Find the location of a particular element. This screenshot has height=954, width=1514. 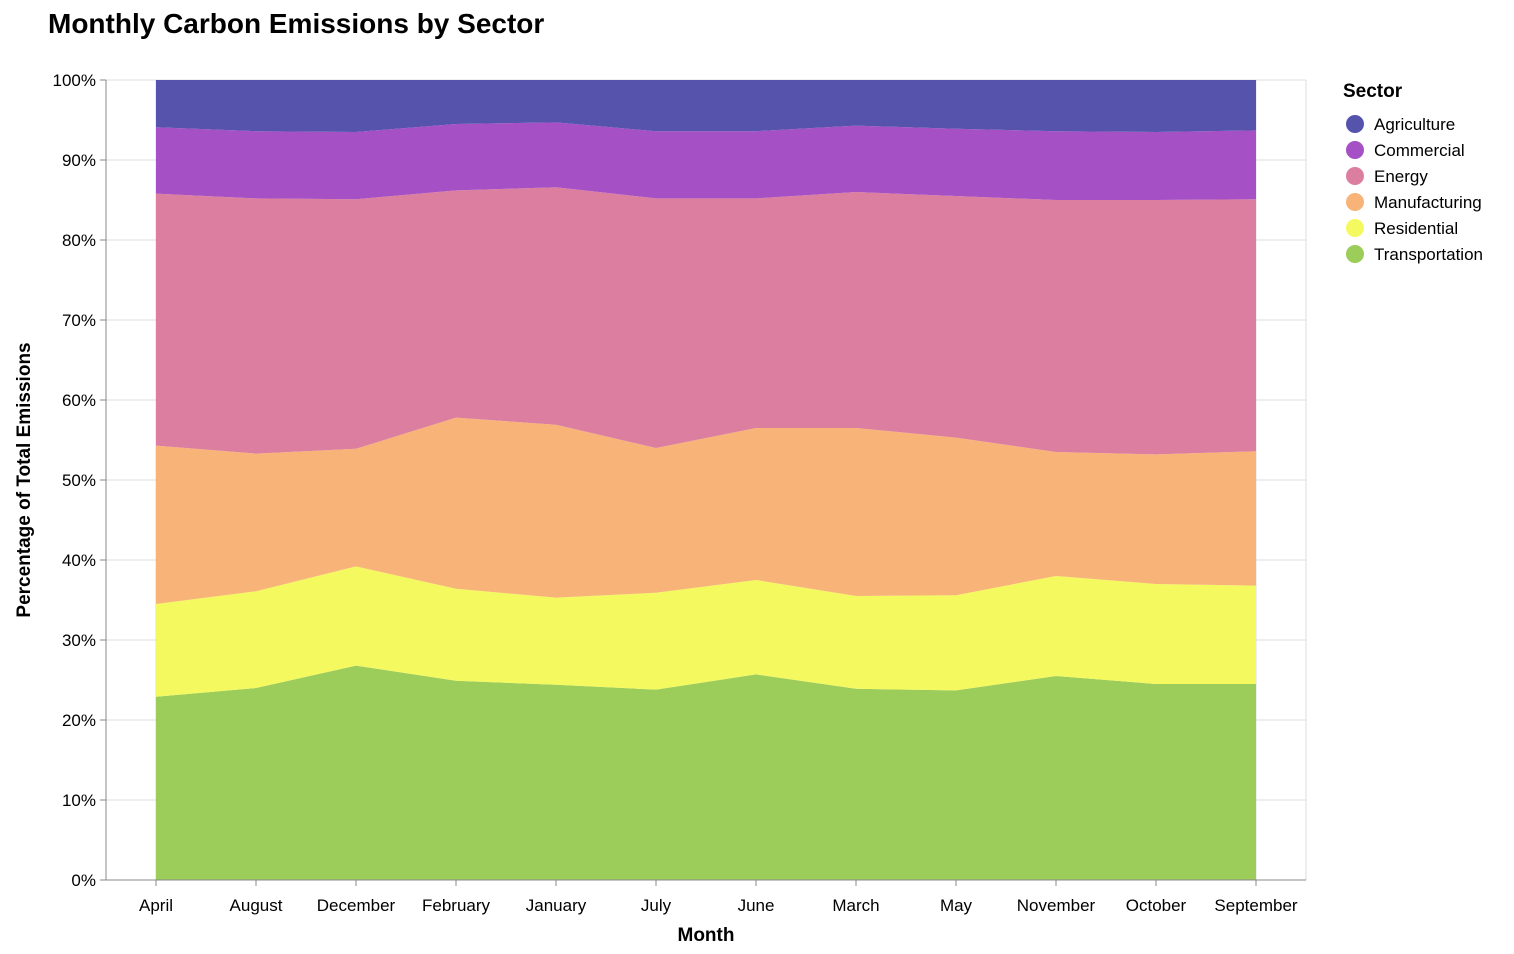

legend-swatch-residential is located at coordinates (1355, 228).